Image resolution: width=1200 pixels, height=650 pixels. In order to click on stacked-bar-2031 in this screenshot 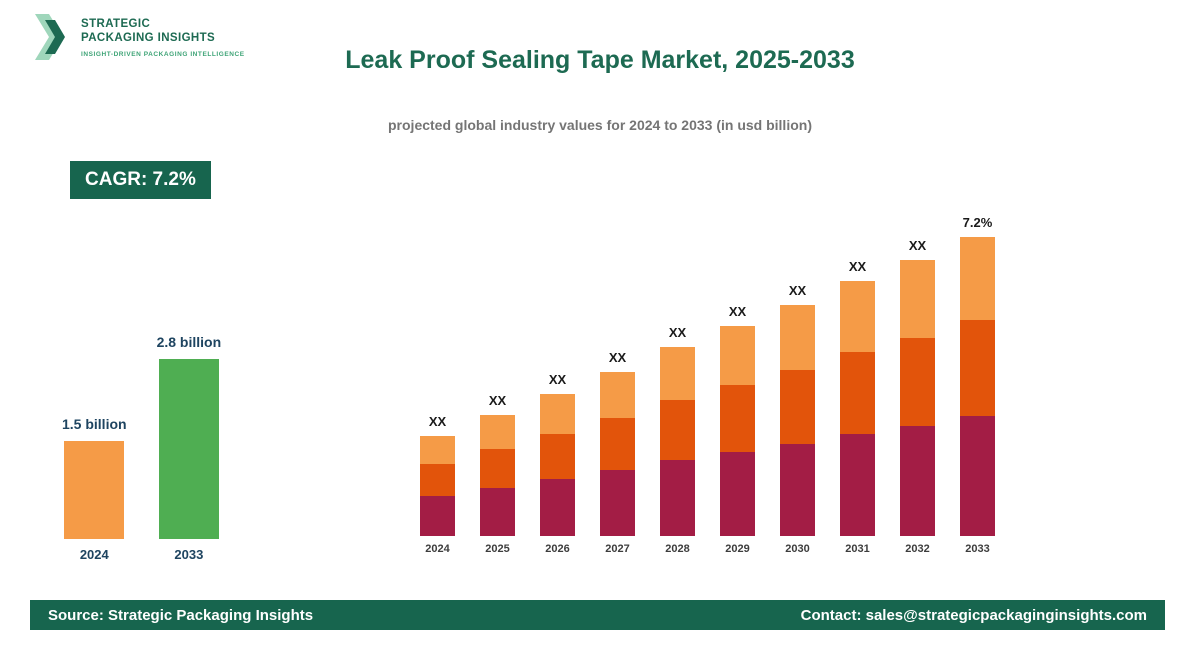, I will do `click(857, 408)`.